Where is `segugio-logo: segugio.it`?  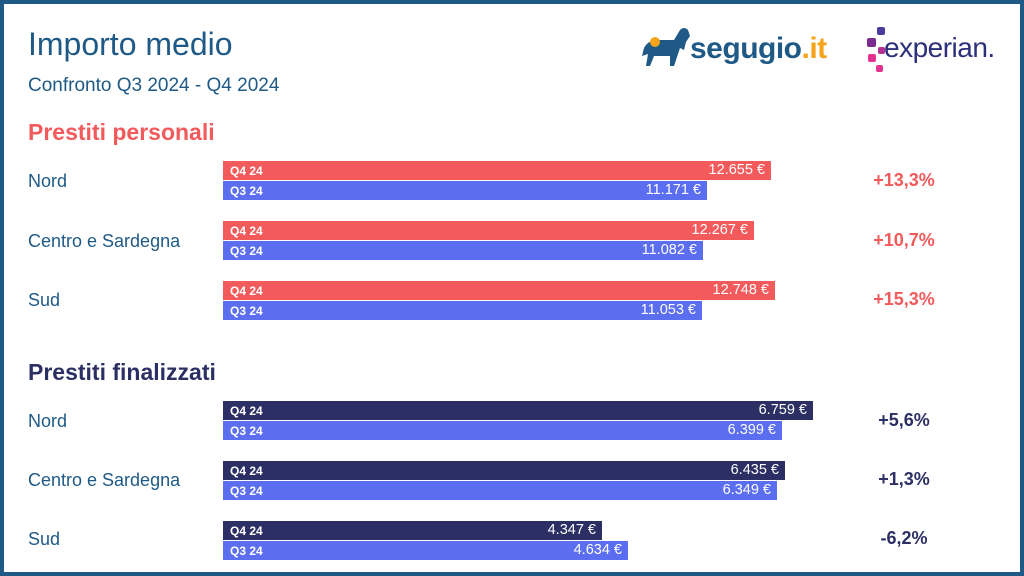 segugio-logo: segugio.it is located at coordinates (758, 49).